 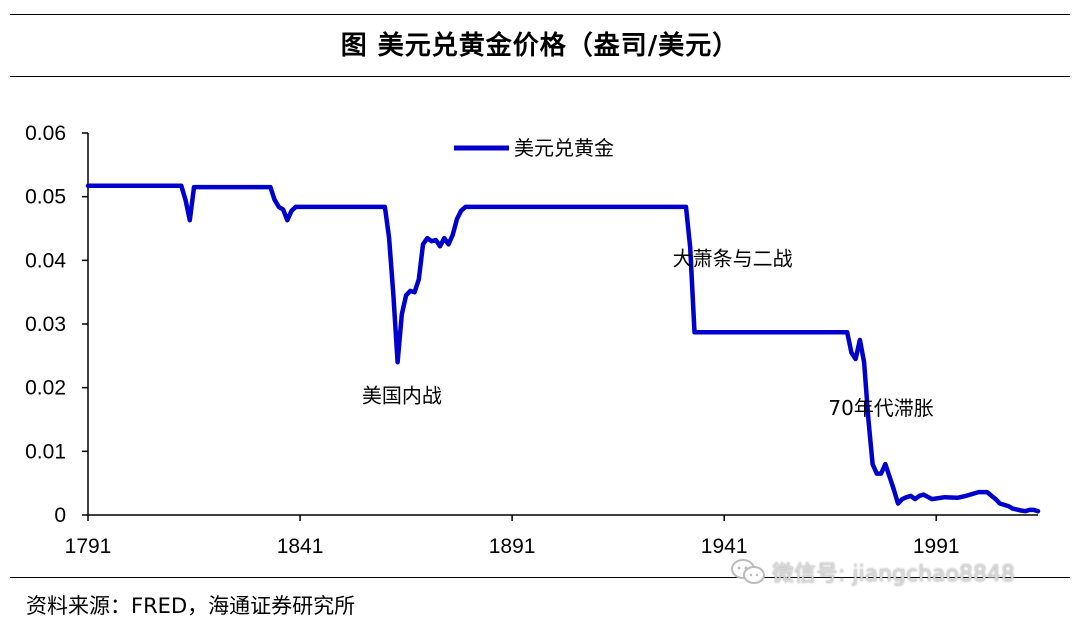 I want to click on source-note: 资料来源：FRED，海通证券研究所, so click(x=191, y=606).